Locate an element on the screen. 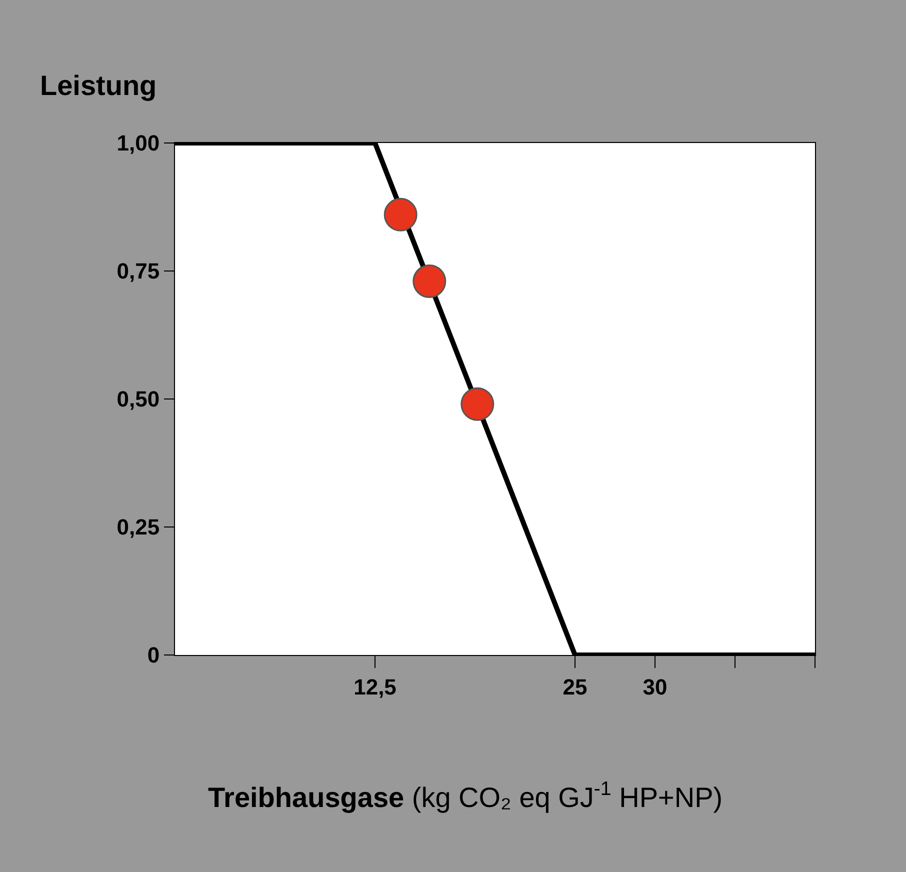 This screenshot has height=872, width=906. y-tick-label: 0,75 is located at coordinates (138, 271).